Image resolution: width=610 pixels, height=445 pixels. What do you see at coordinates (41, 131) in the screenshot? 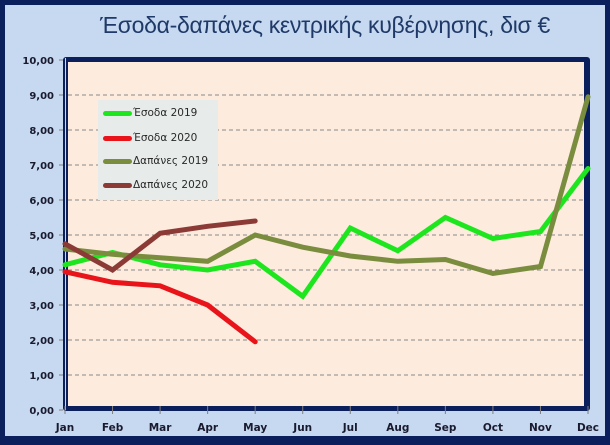
I see `y-tick-label: 8,00` at bounding box center [41, 131].